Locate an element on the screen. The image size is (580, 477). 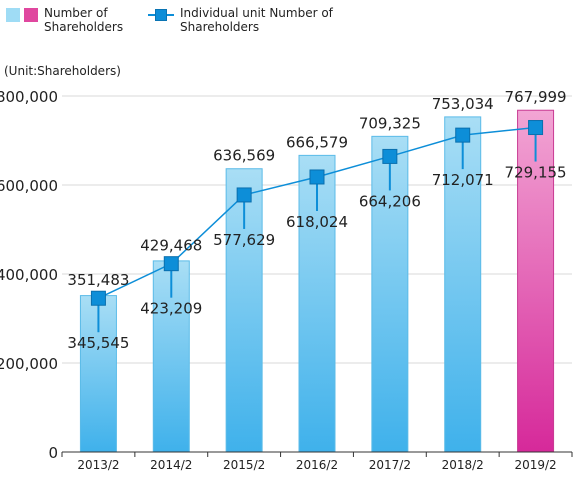
line-value-label: 712,071 is located at coordinates (463, 180).